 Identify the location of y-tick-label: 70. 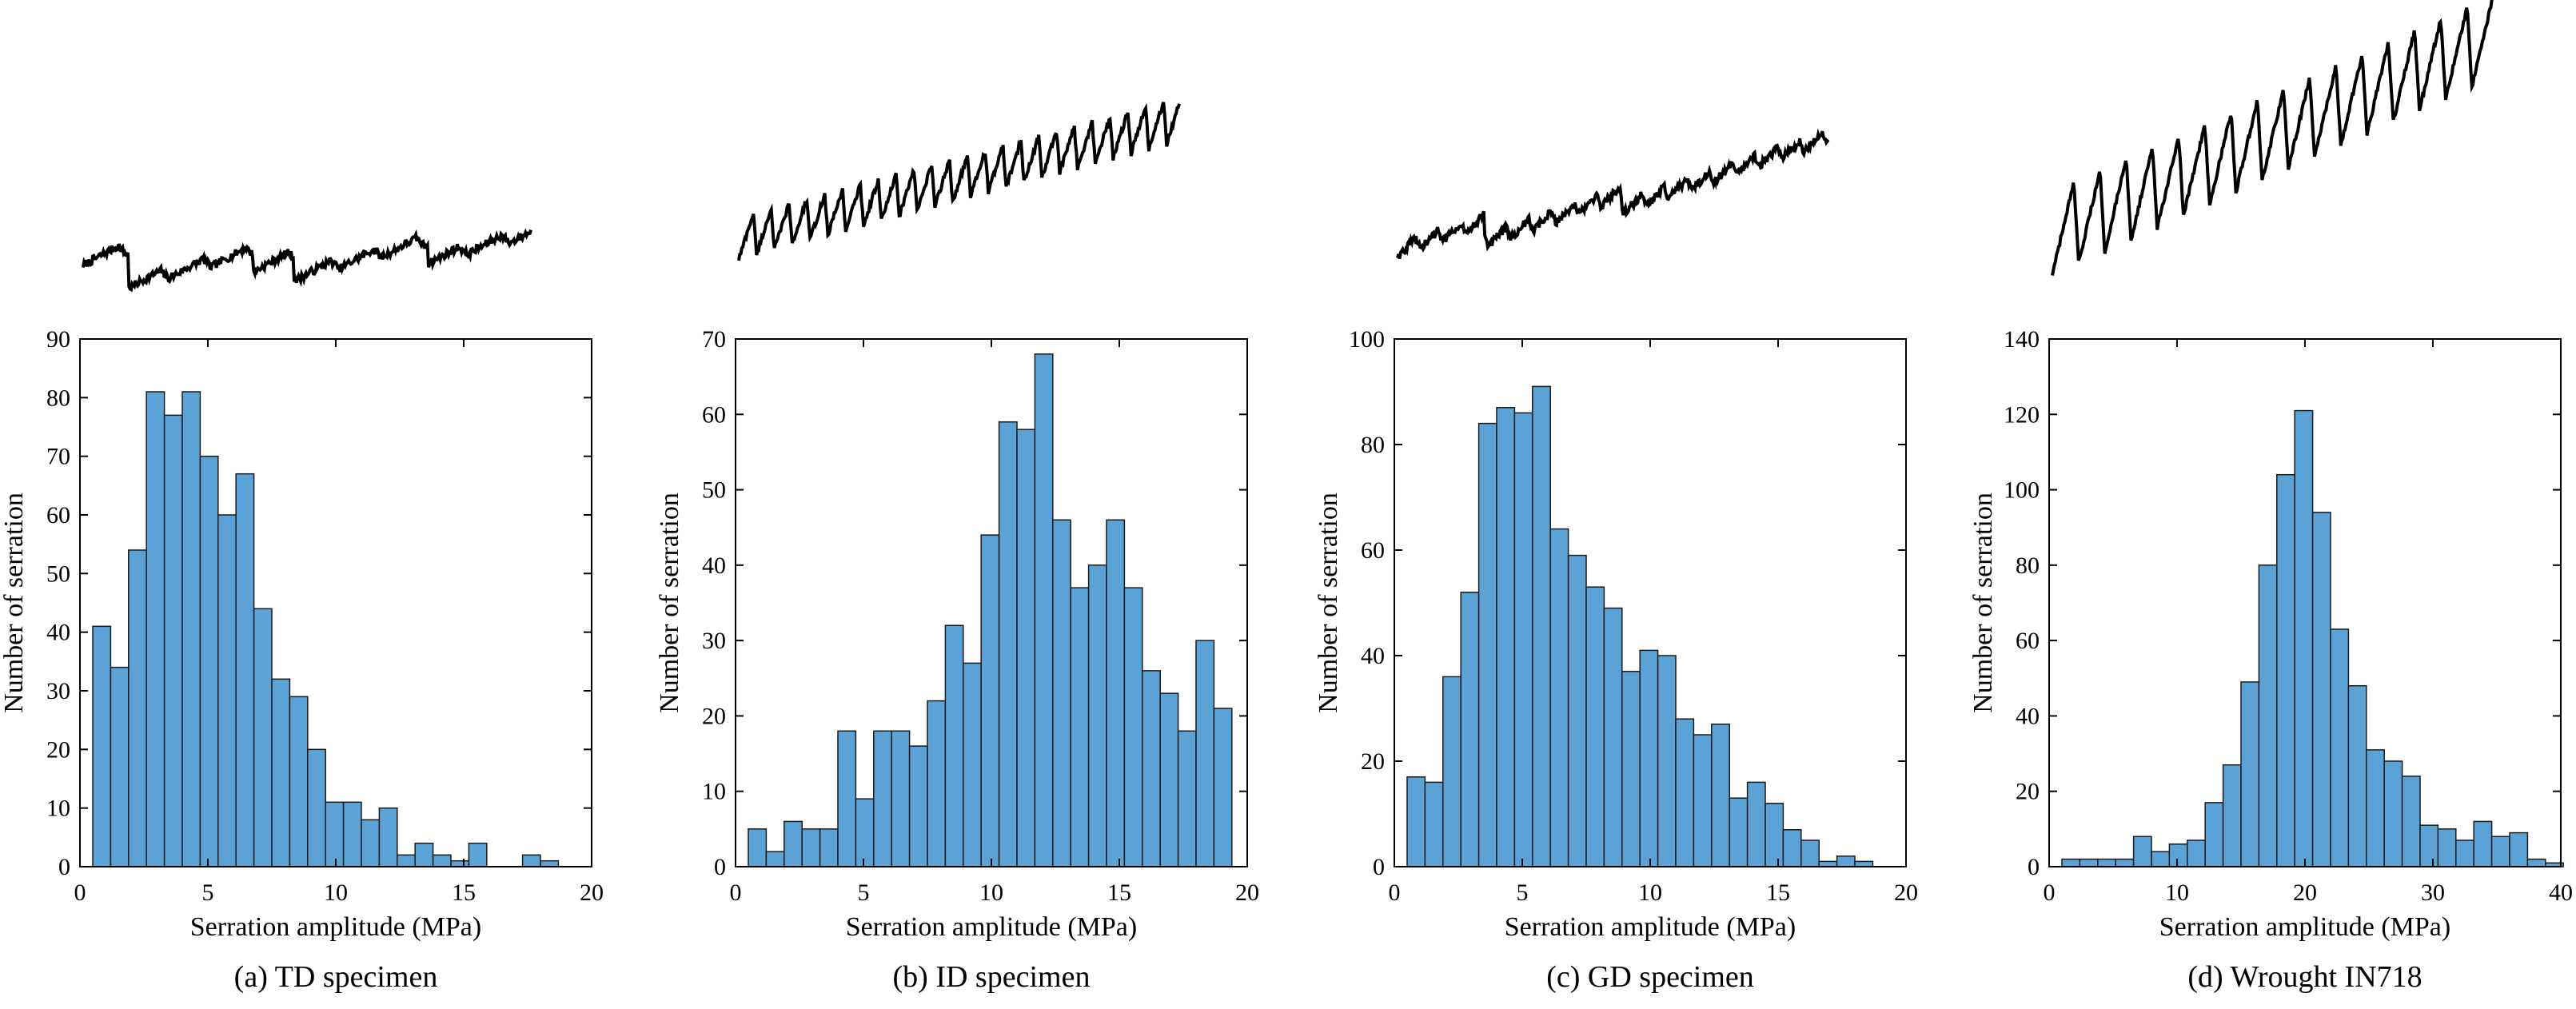
(58, 457).